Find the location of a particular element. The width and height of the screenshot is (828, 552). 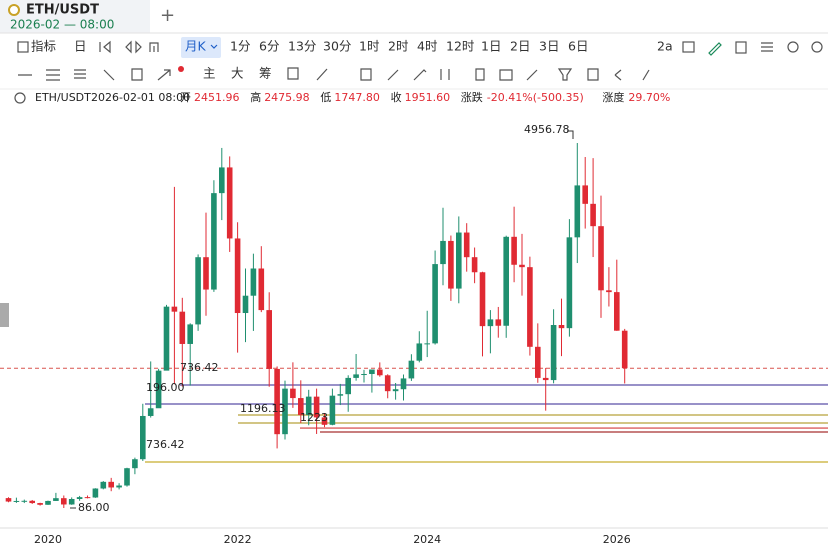

interval-button: 6日 is located at coordinates (578, 46).